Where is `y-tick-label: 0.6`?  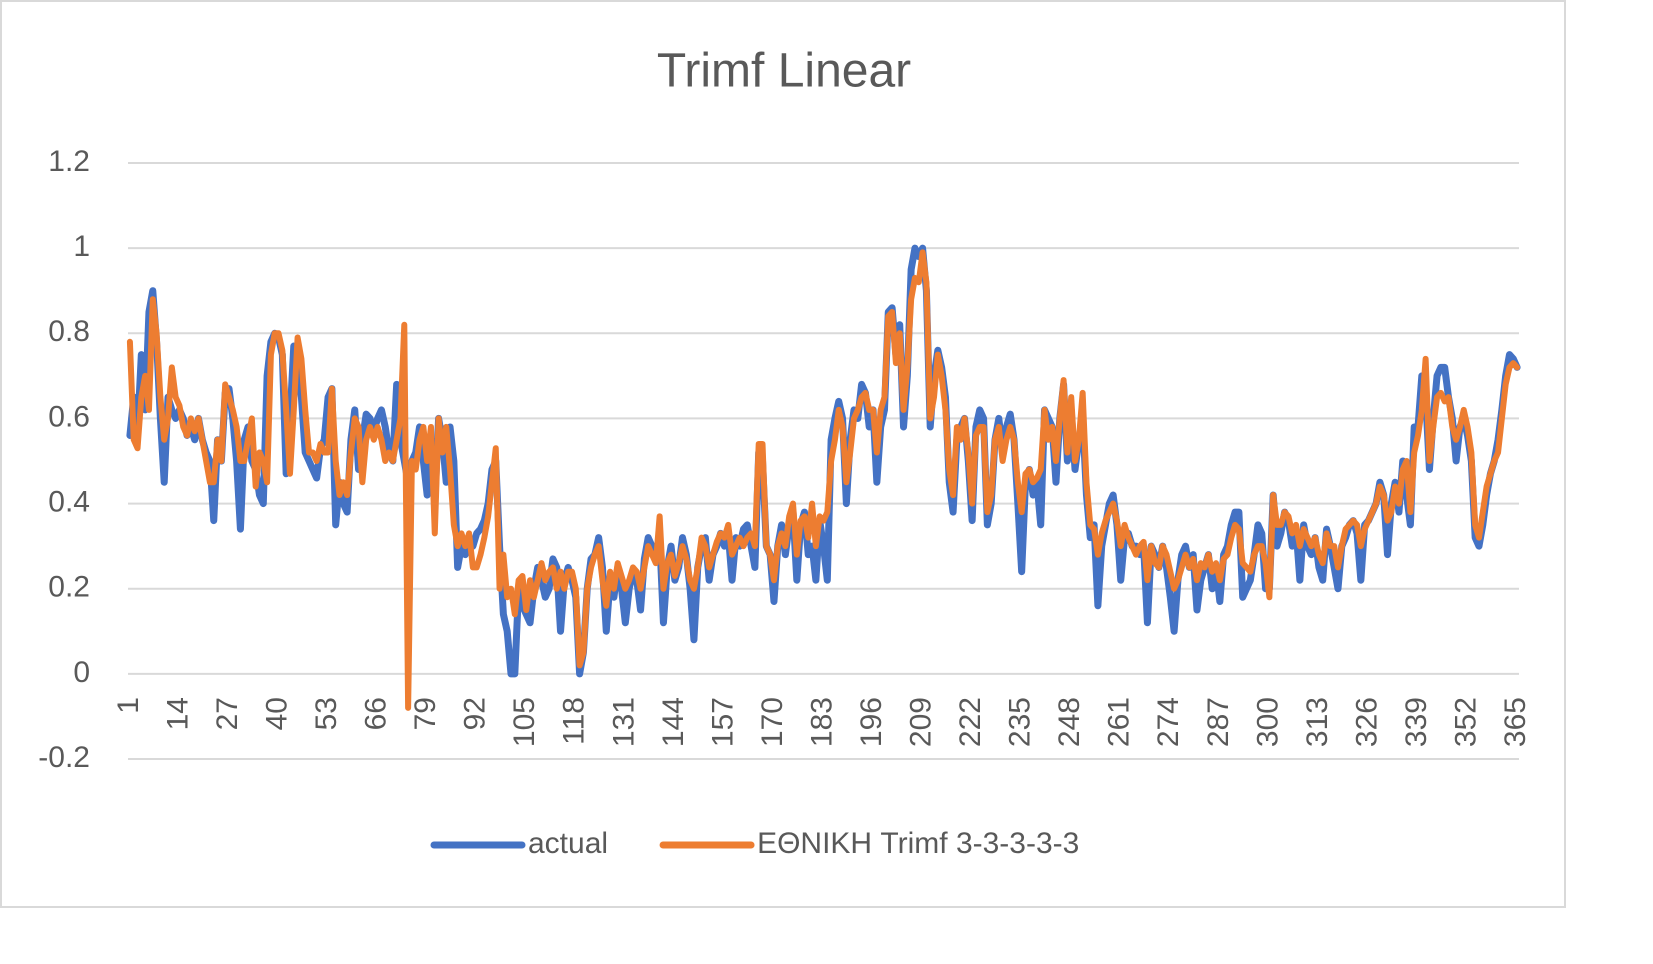
y-tick-label: 0.6 is located at coordinates (69, 416).